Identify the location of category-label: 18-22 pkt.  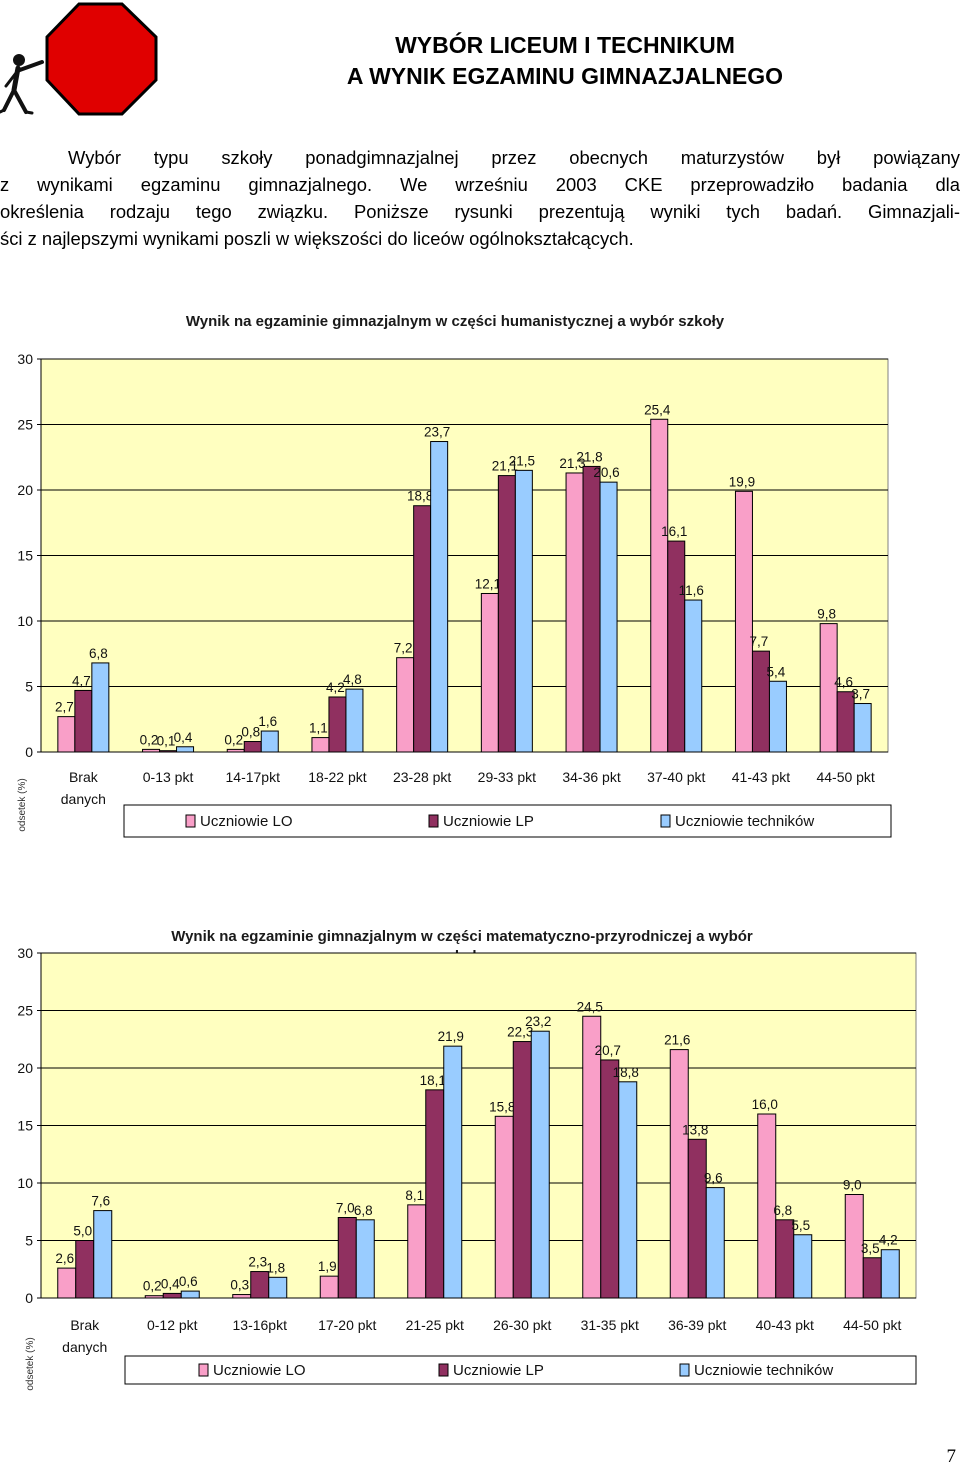
(337, 777).